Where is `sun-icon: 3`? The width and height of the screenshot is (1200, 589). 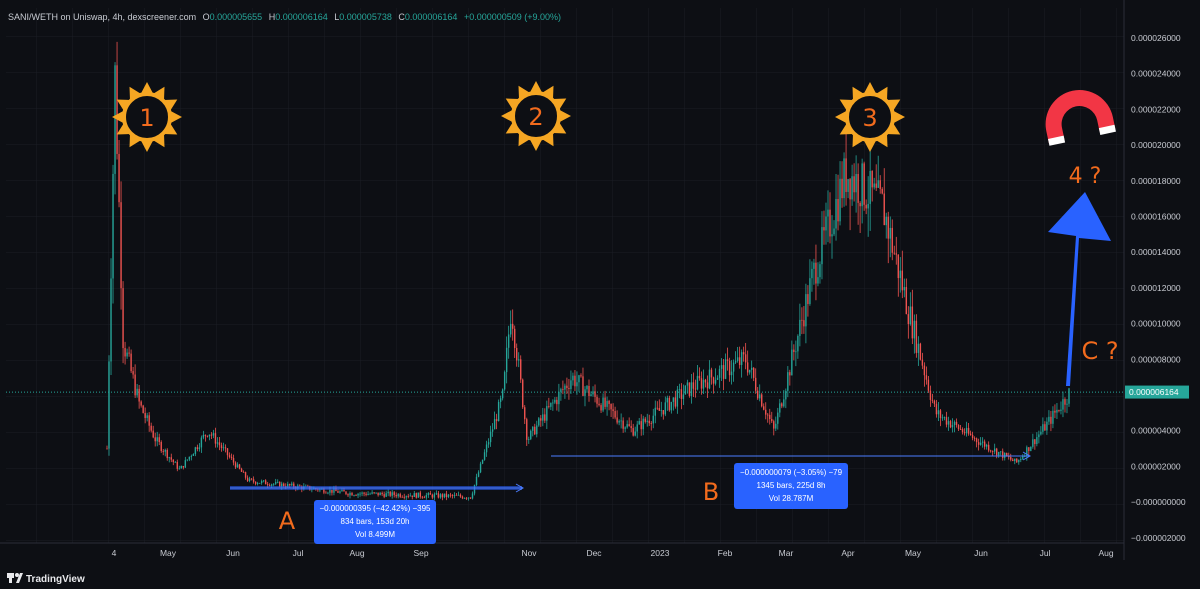 sun-icon: 3 is located at coordinates (870, 117).